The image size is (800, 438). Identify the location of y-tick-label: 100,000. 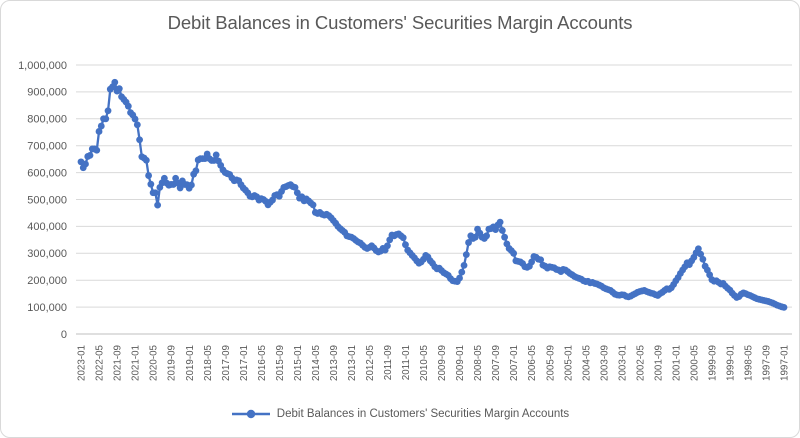
(47, 308).